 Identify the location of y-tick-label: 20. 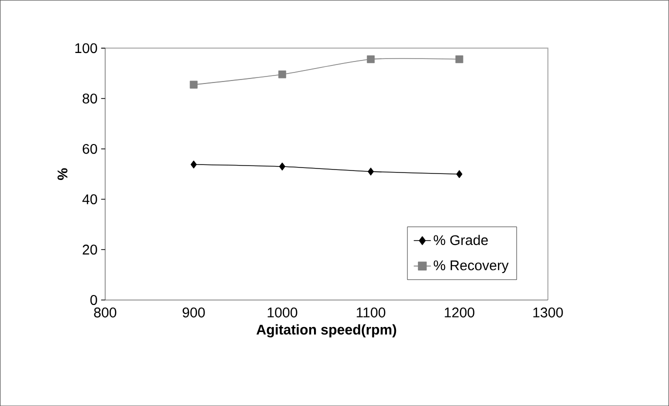
(90, 249).